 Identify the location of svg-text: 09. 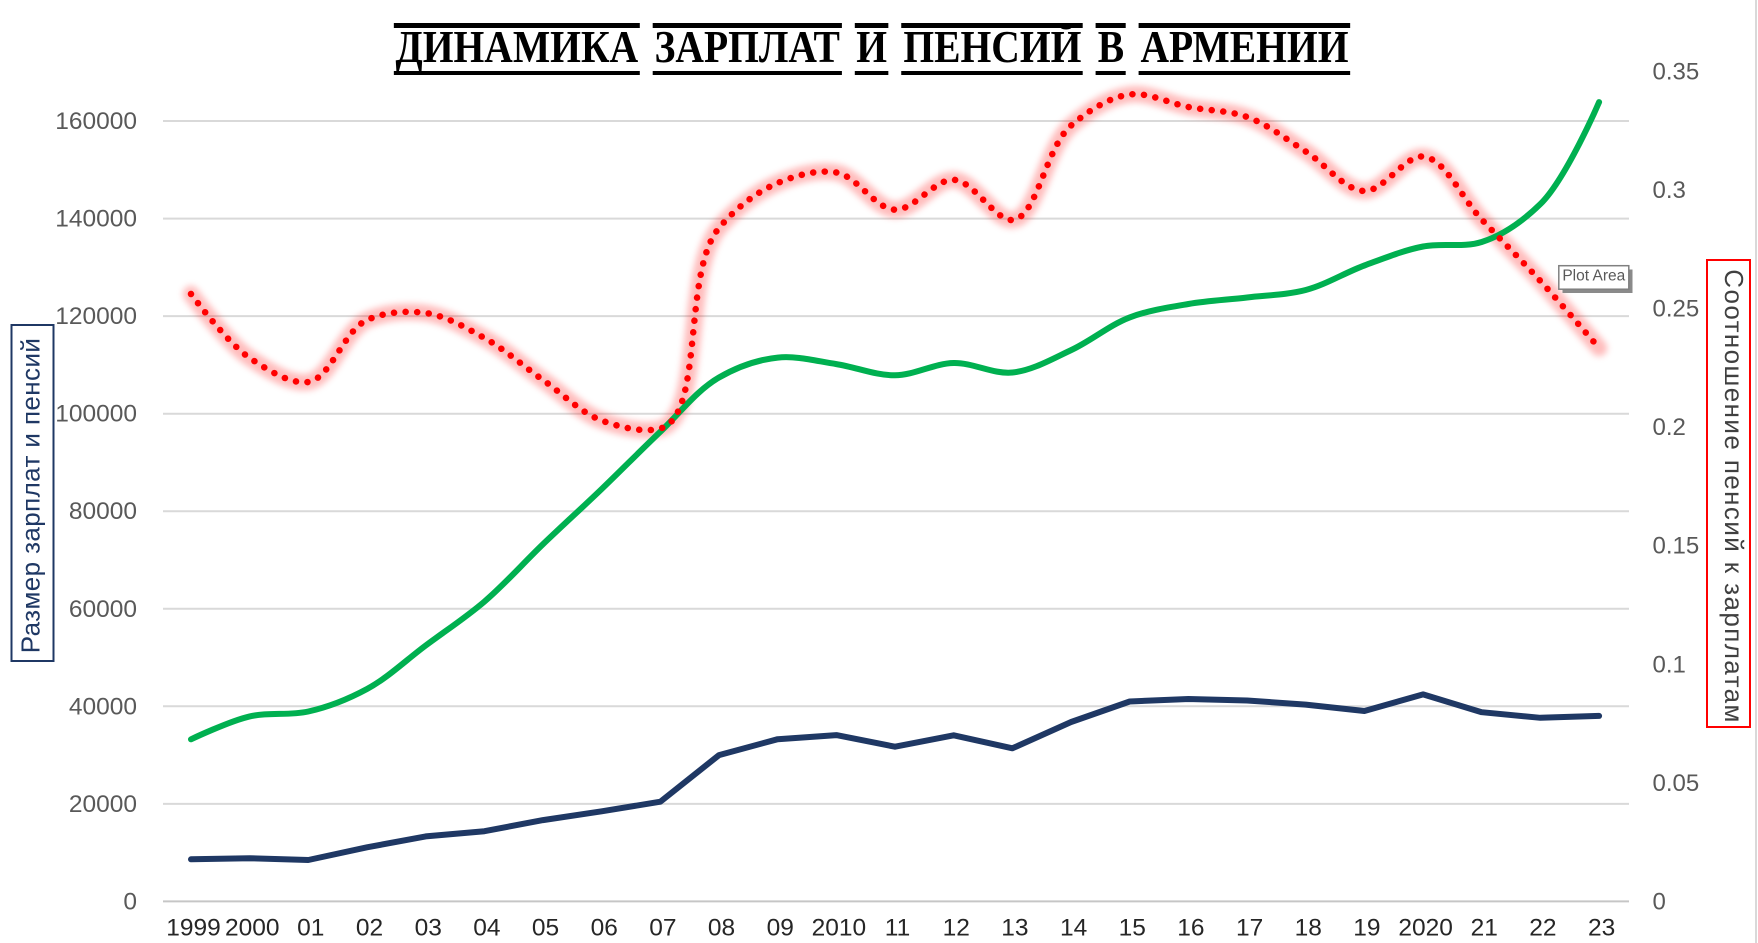
(780, 928).